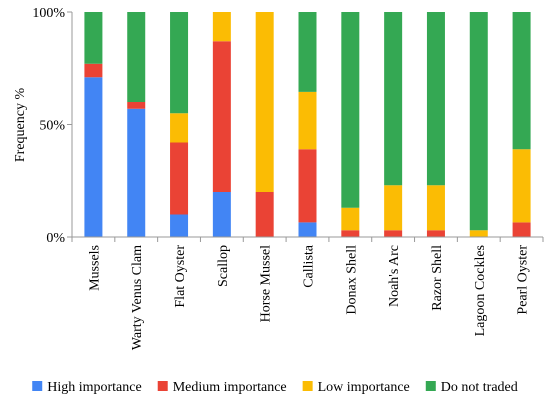 This screenshot has height=408, width=550. I want to click on x-category-label: Flat Oyster, so click(180, 276).